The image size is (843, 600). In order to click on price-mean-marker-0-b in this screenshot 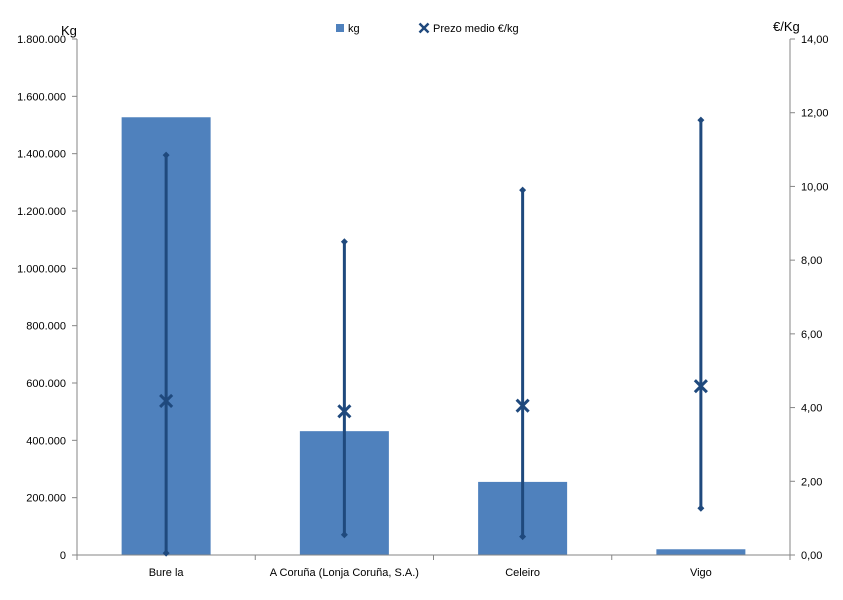, I will do `click(166, 400)`.